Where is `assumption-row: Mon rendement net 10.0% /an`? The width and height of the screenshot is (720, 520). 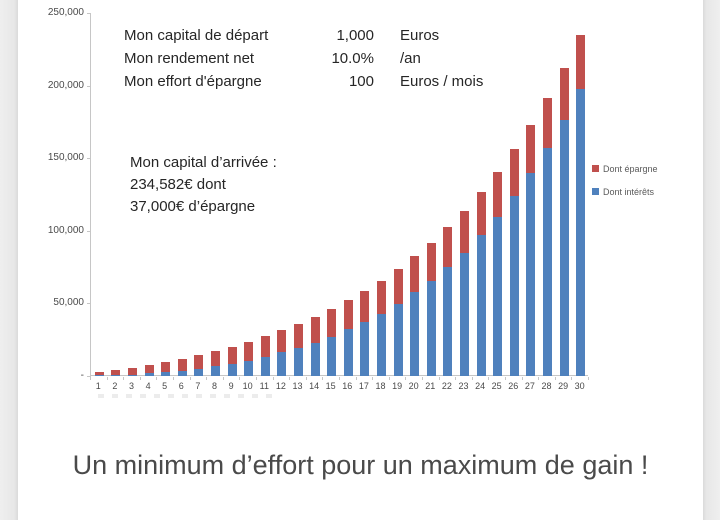
assumption-row: Mon rendement net 10.0% /an is located at coordinates (303, 58).